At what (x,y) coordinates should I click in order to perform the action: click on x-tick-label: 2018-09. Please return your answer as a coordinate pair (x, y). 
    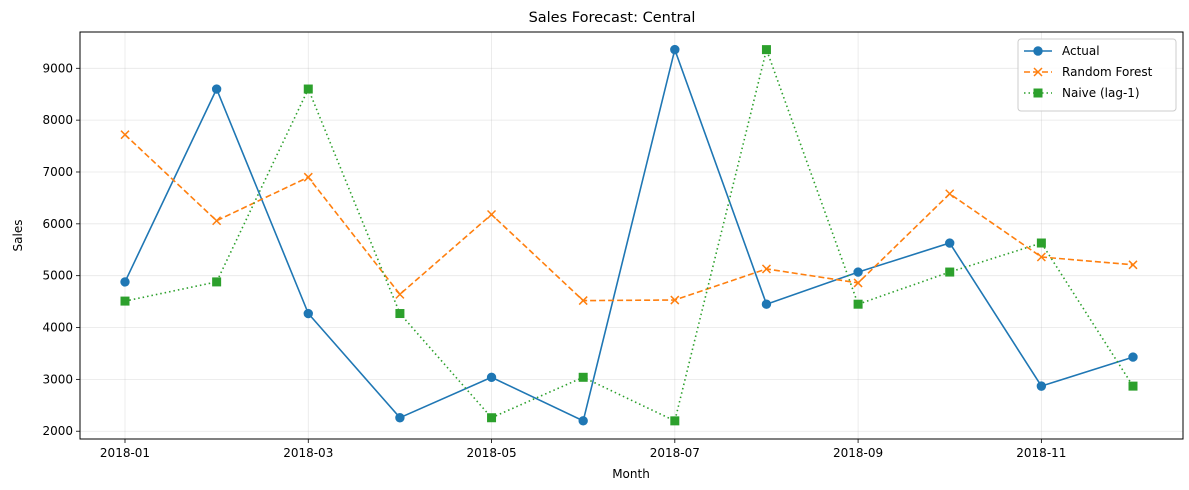
    Looking at the image, I should click on (858, 453).